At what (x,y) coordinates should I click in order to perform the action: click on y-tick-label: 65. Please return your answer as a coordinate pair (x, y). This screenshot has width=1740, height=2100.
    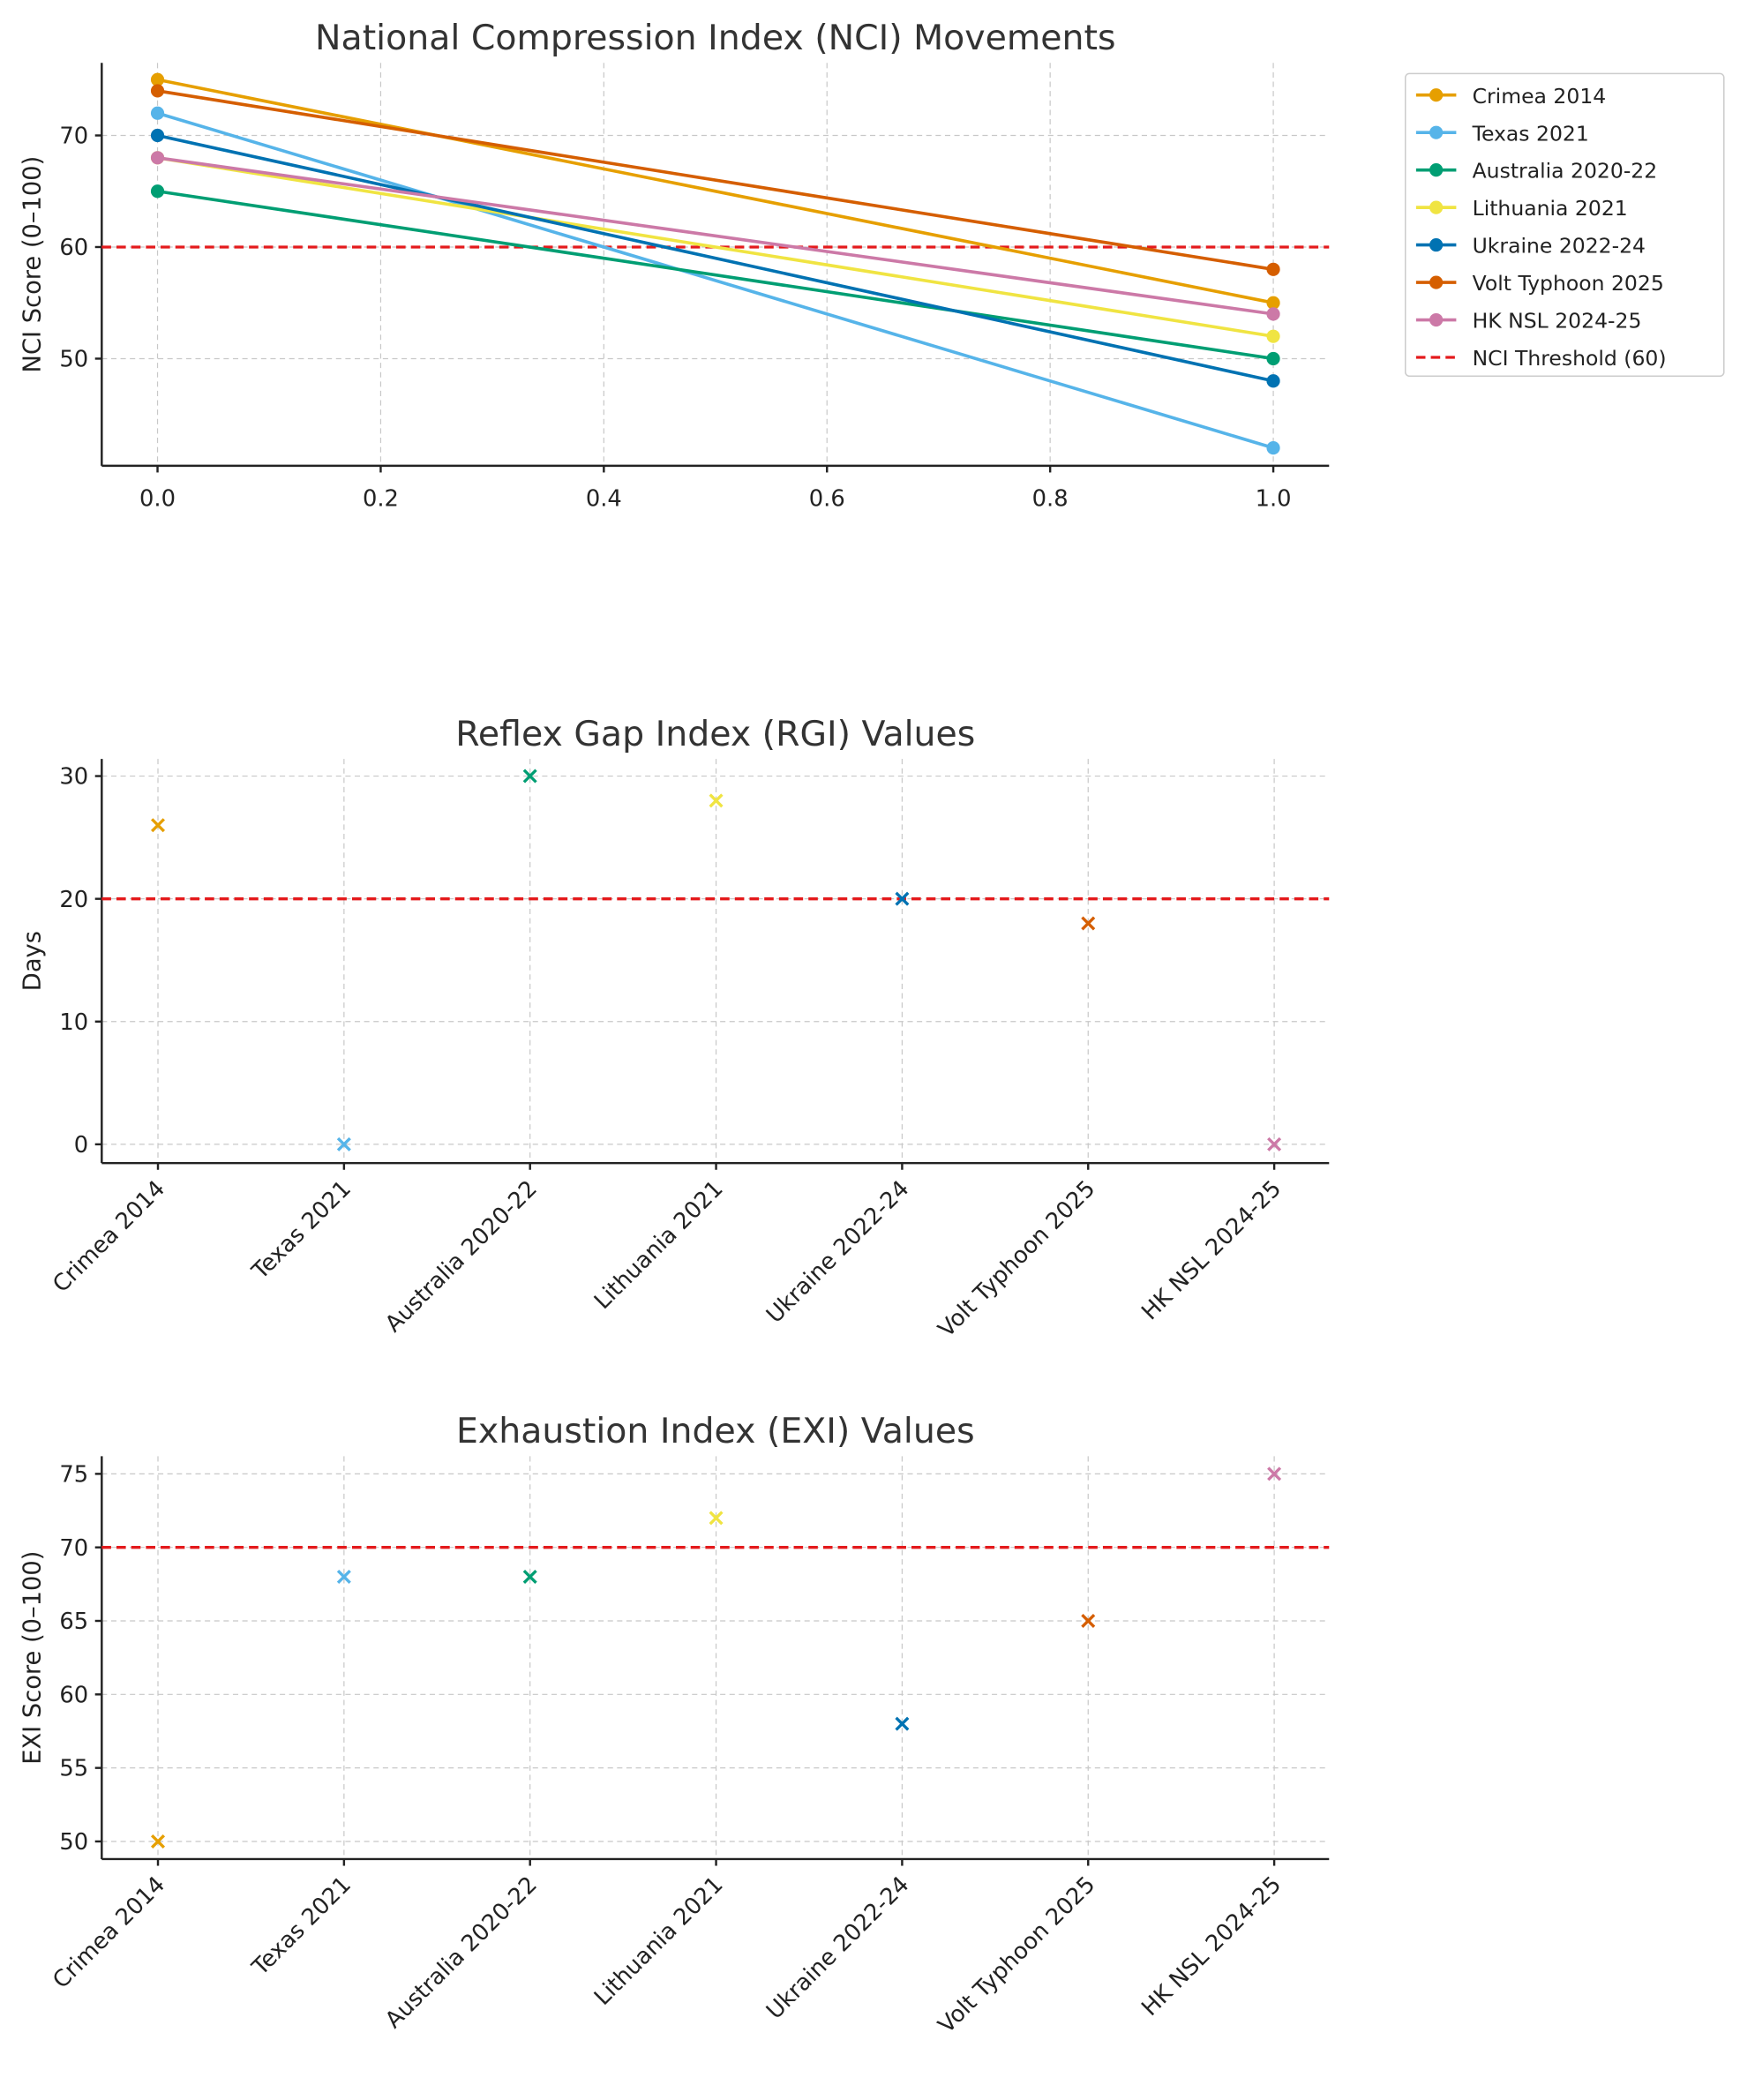
    Looking at the image, I should click on (73, 1622).